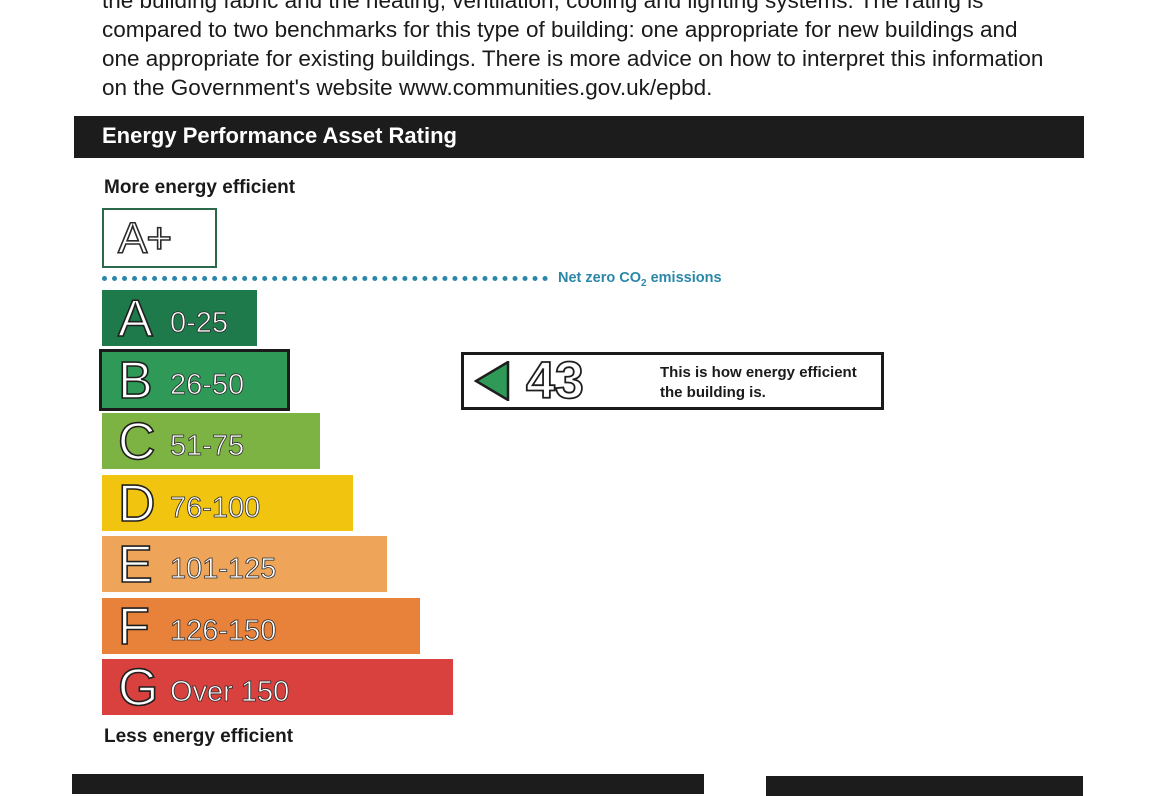 The height and width of the screenshot is (796, 1170). What do you see at coordinates (135, 380) in the screenshot?
I see `band-letter: B` at bounding box center [135, 380].